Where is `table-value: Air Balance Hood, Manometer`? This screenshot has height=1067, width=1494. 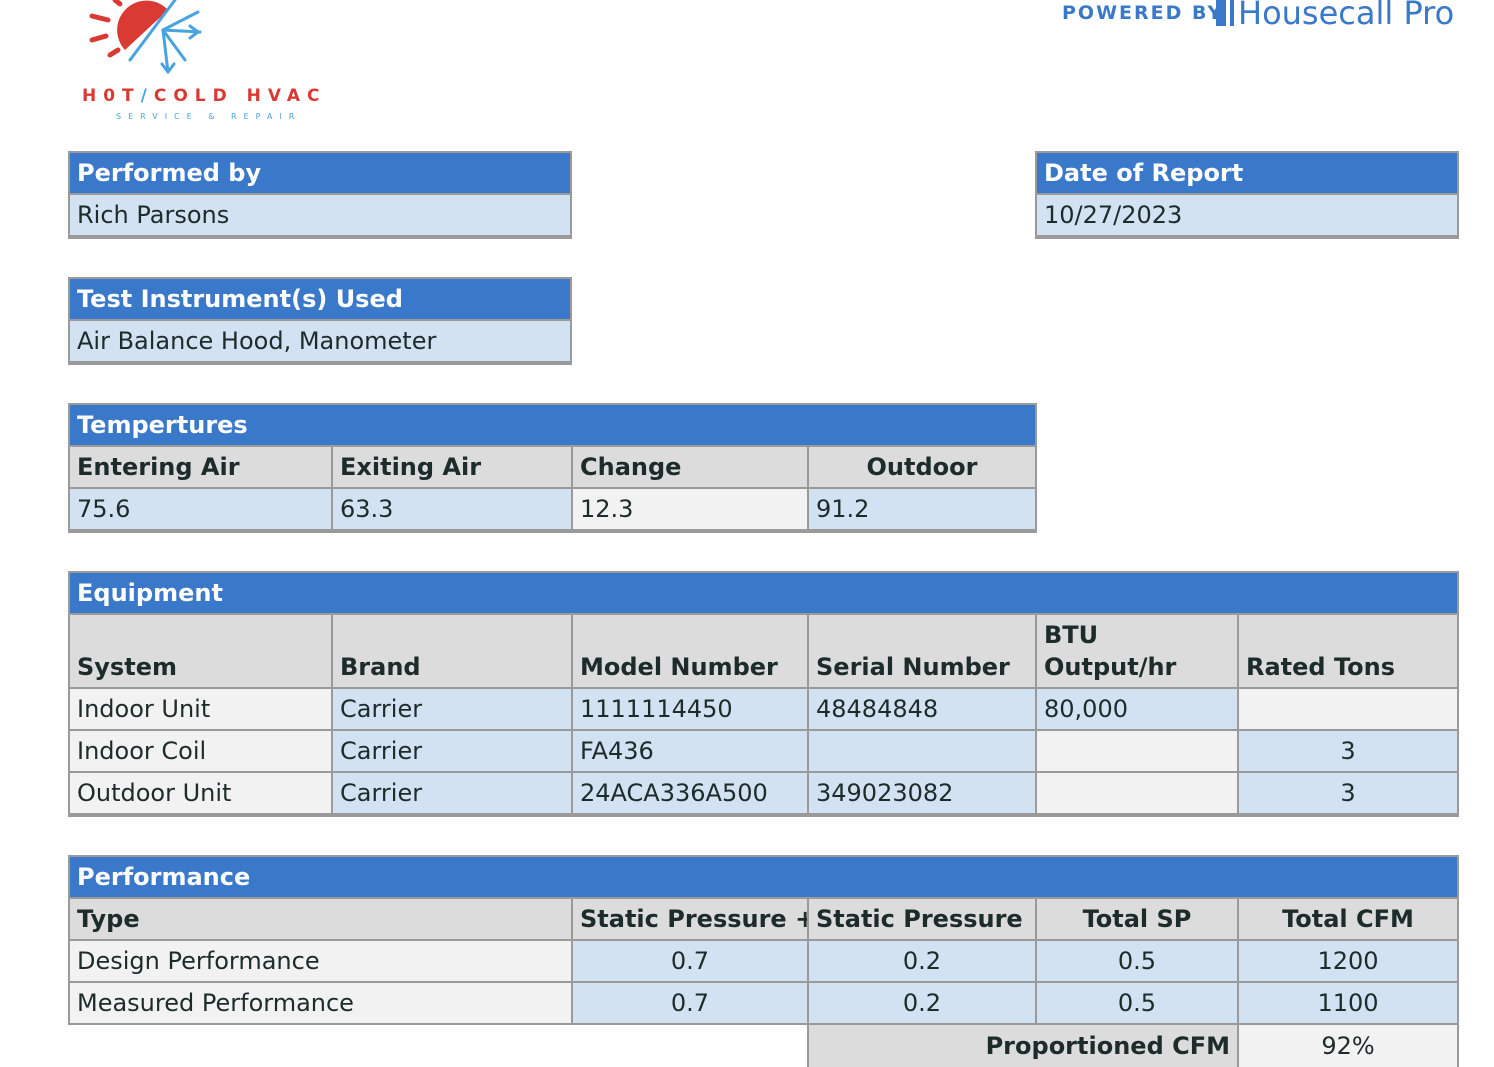
table-value: Air Balance Hood, Manometer is located at coordinates (321, 342).